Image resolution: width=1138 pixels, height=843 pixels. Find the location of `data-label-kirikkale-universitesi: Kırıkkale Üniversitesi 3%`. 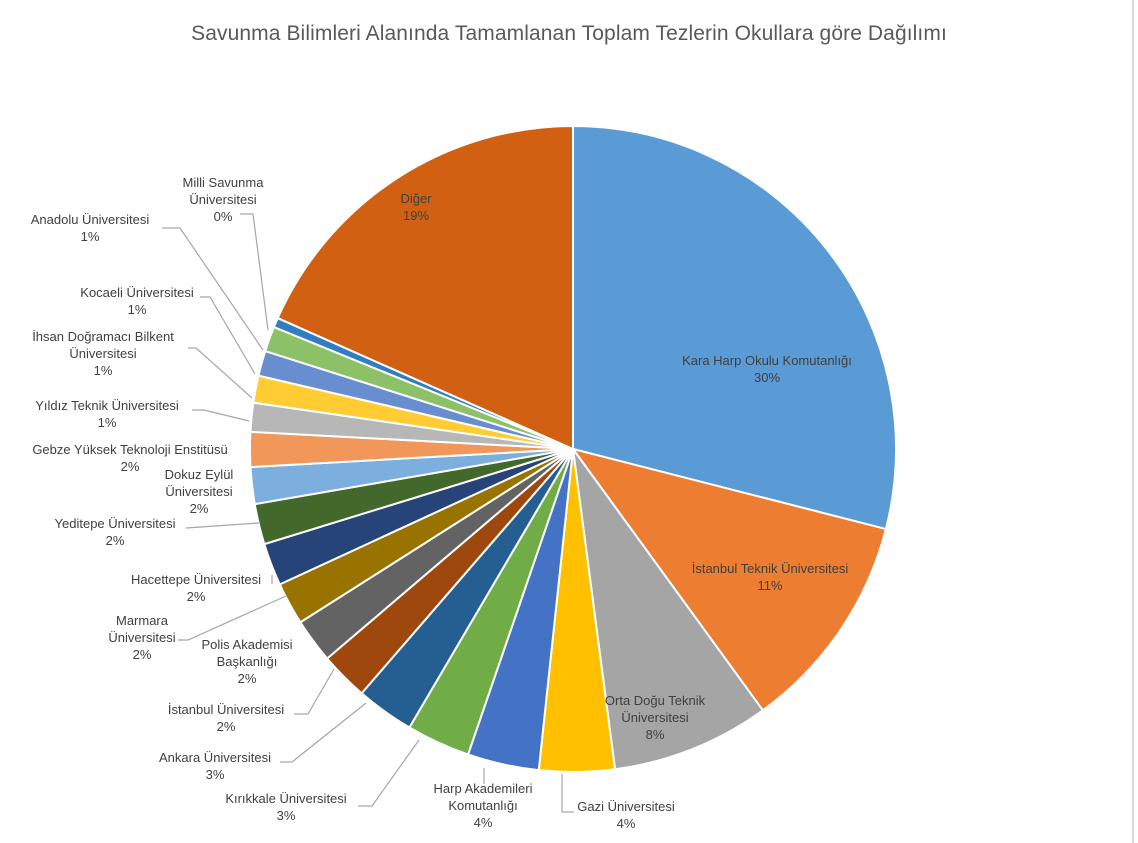

data-label-kirikkale-universitesi: Kırıkkale Üniversitesi 3% is located at coordinates (285, 807).